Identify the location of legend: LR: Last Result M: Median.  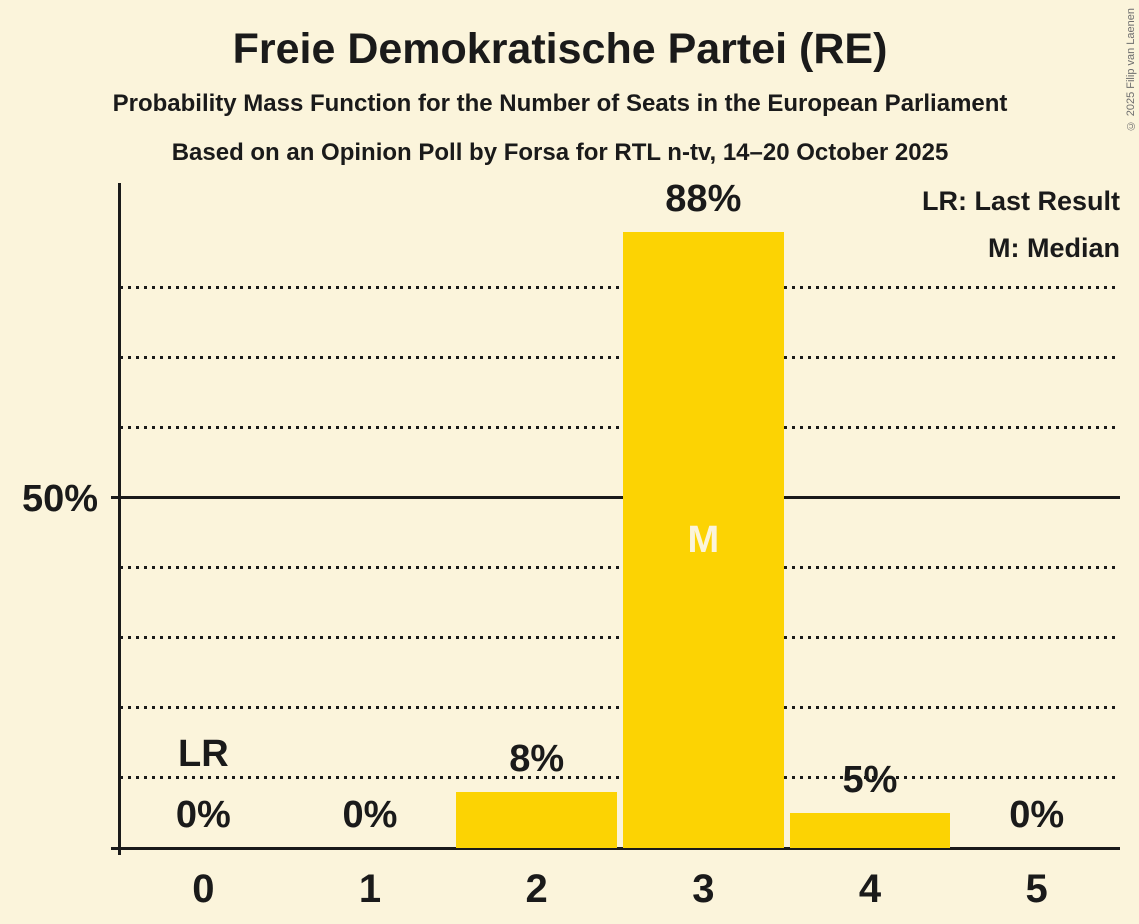
(1021, 224).